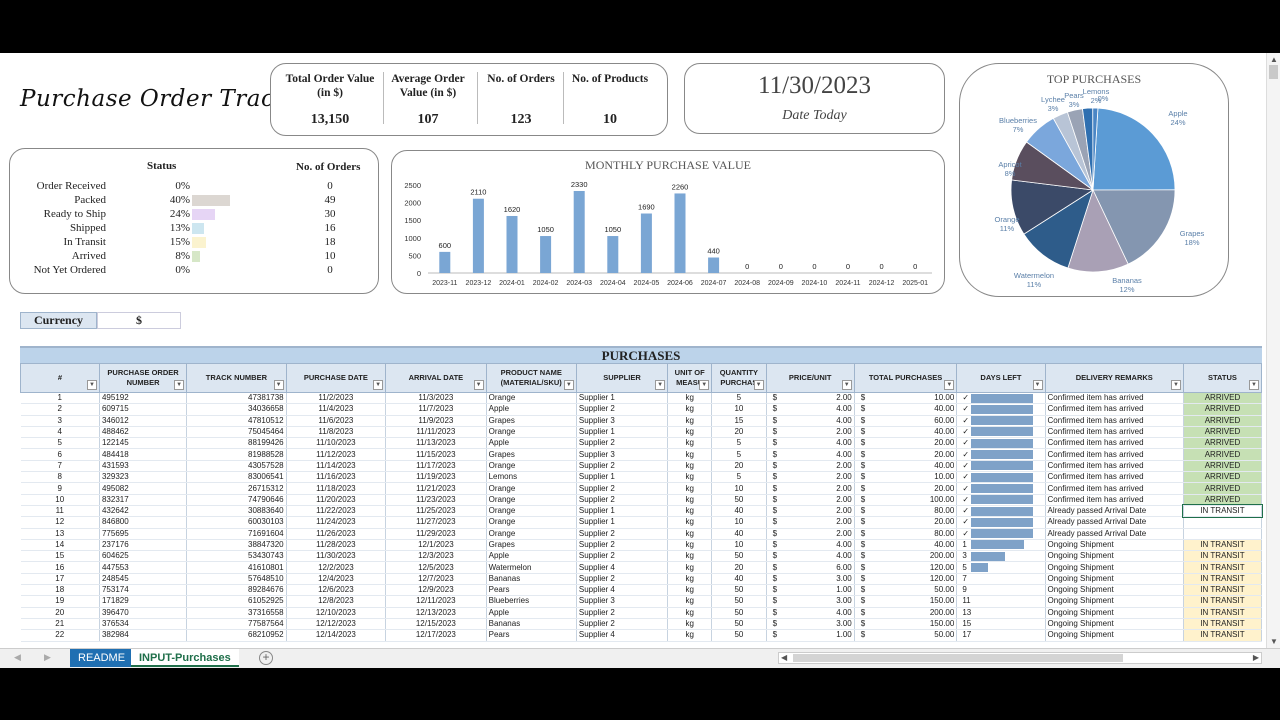 This screenshot has height=720, width=1280. What do you see at coordinates (143, 466) in the screenshot?
I see `table-cell: 431593` at bounding box center [143, 466].